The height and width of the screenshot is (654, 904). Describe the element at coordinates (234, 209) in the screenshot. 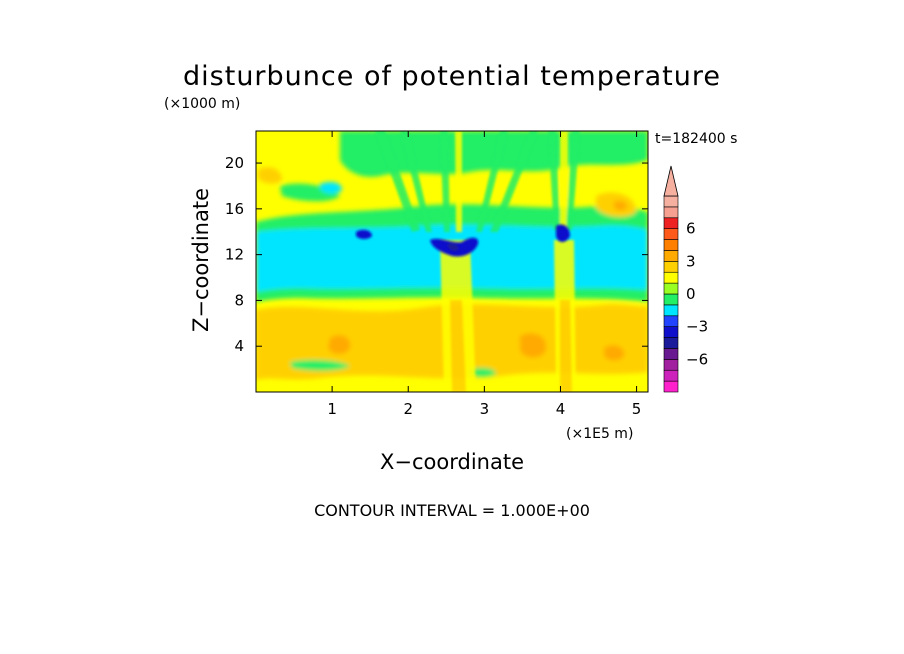

I see `y-tick-label: 16` at that location.